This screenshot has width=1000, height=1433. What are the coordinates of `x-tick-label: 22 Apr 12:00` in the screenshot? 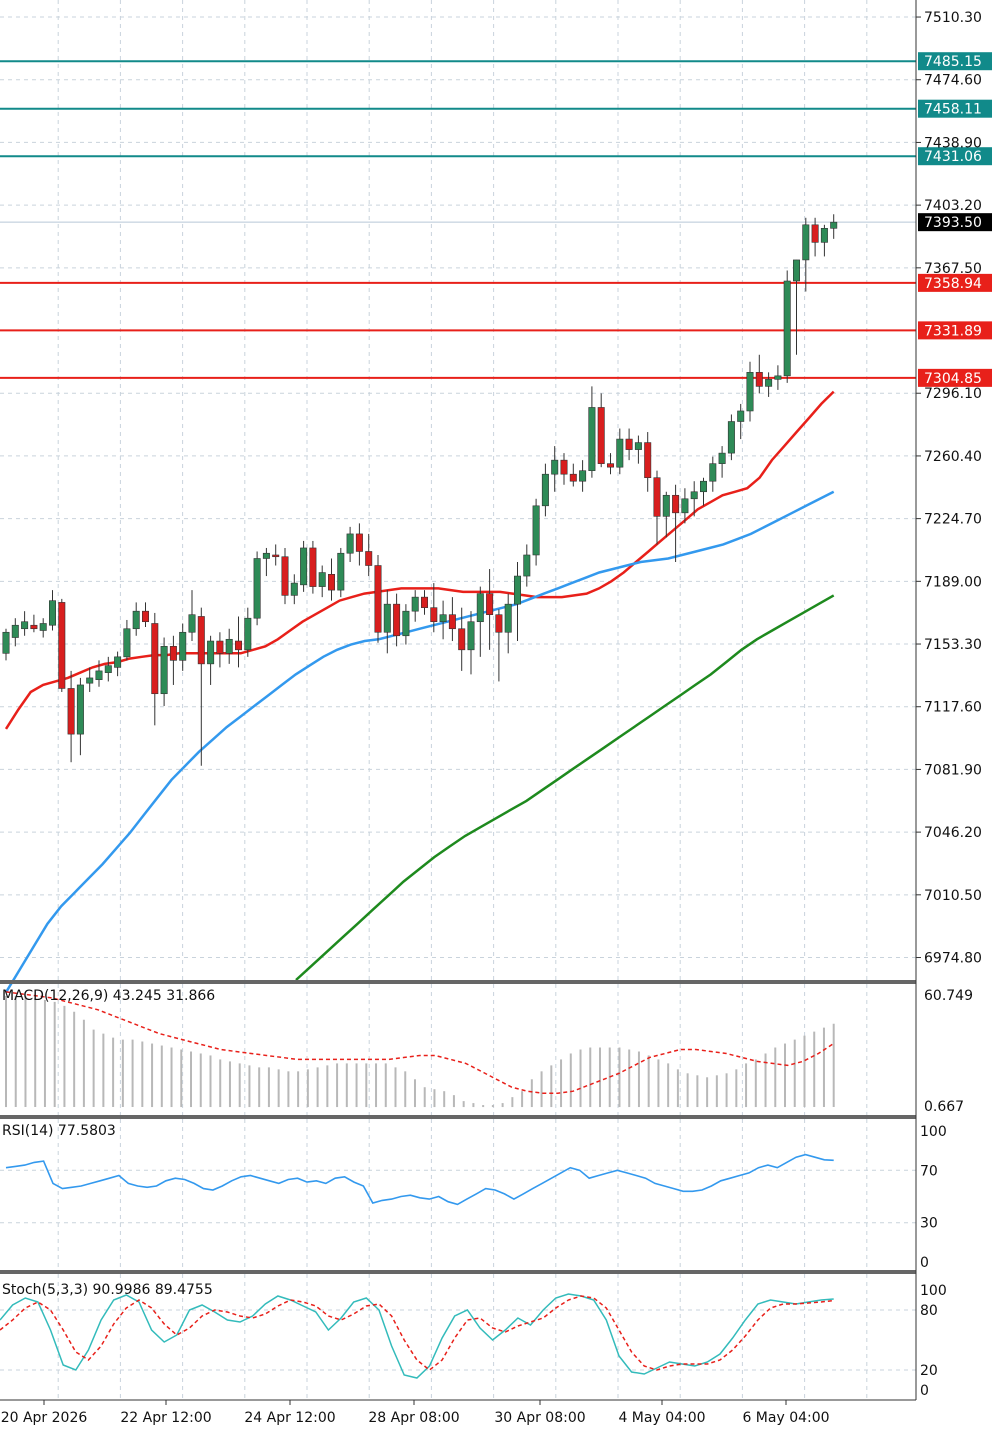 It's located at (165, 1418).